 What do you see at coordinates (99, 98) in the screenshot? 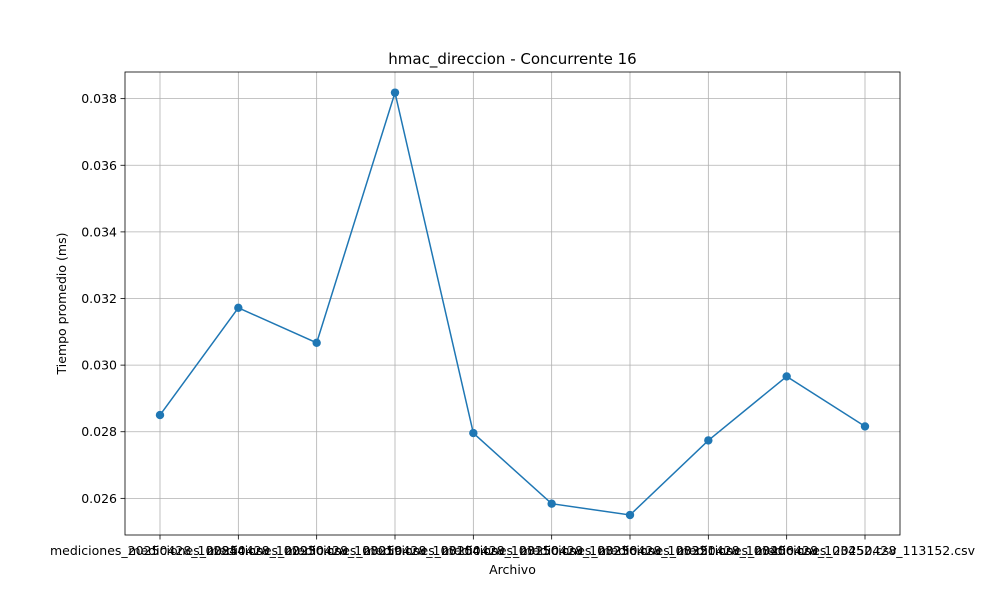
I see `y-tick-label: 0.038` at bounding box center [99, 98].